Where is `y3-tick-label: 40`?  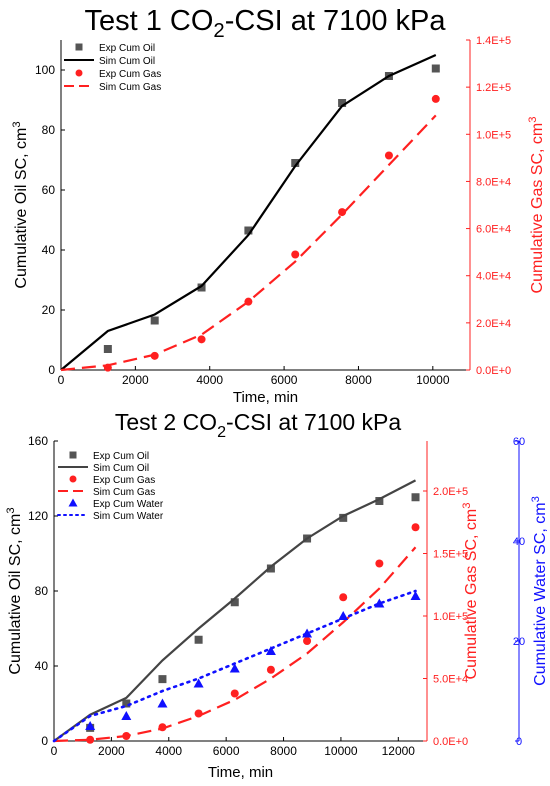
y3-tick-label: 40 is located at coordinates (519, 542).